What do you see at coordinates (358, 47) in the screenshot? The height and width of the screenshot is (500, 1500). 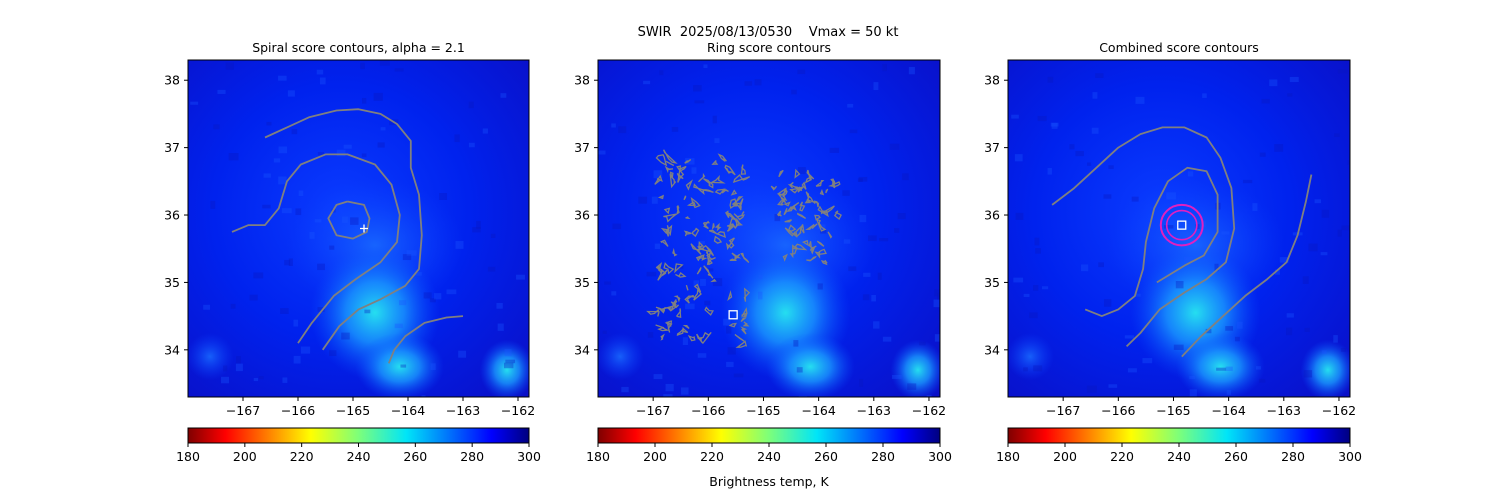 I see `panel-title: Spiral score contours, alpha = 2.1` at bounding box center [358, 47].